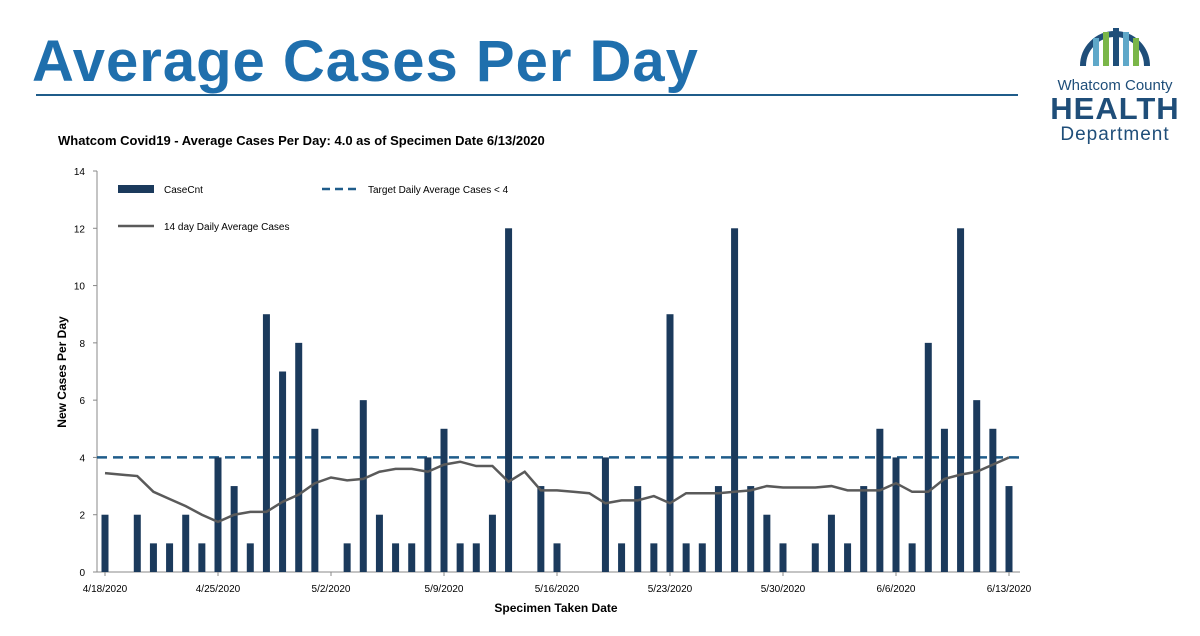 The height and width of the screenshot is (636, 1200). What do you see at coordinates (1115, 85) in the screenshot?
I see `logo-text: Whatcom County` at bounding box center [1115, 85].